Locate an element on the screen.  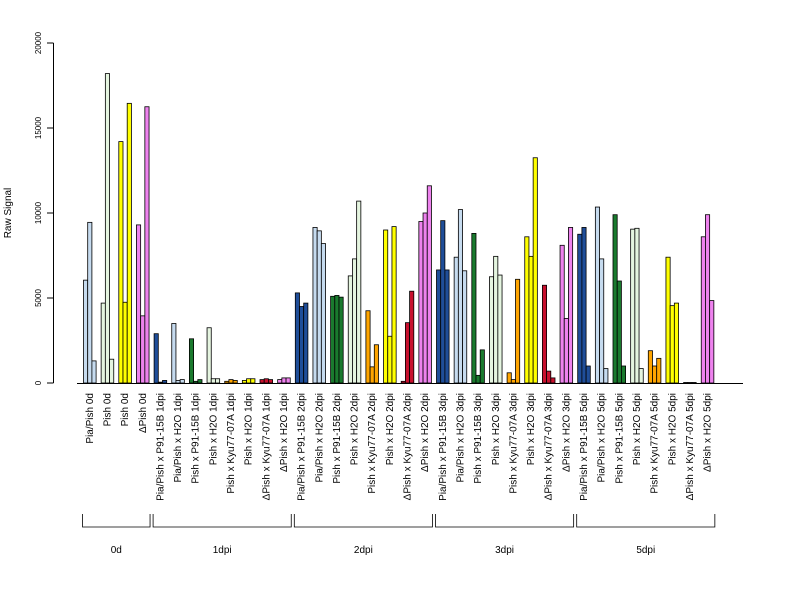
x-tick-label: Pia/Pish x P91-15B 3dpi is located at coordinates (443, 447).